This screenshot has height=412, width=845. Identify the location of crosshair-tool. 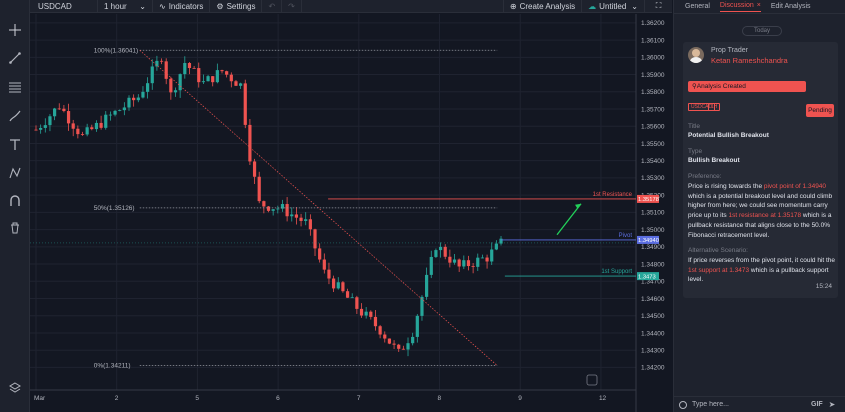
(15, 30).